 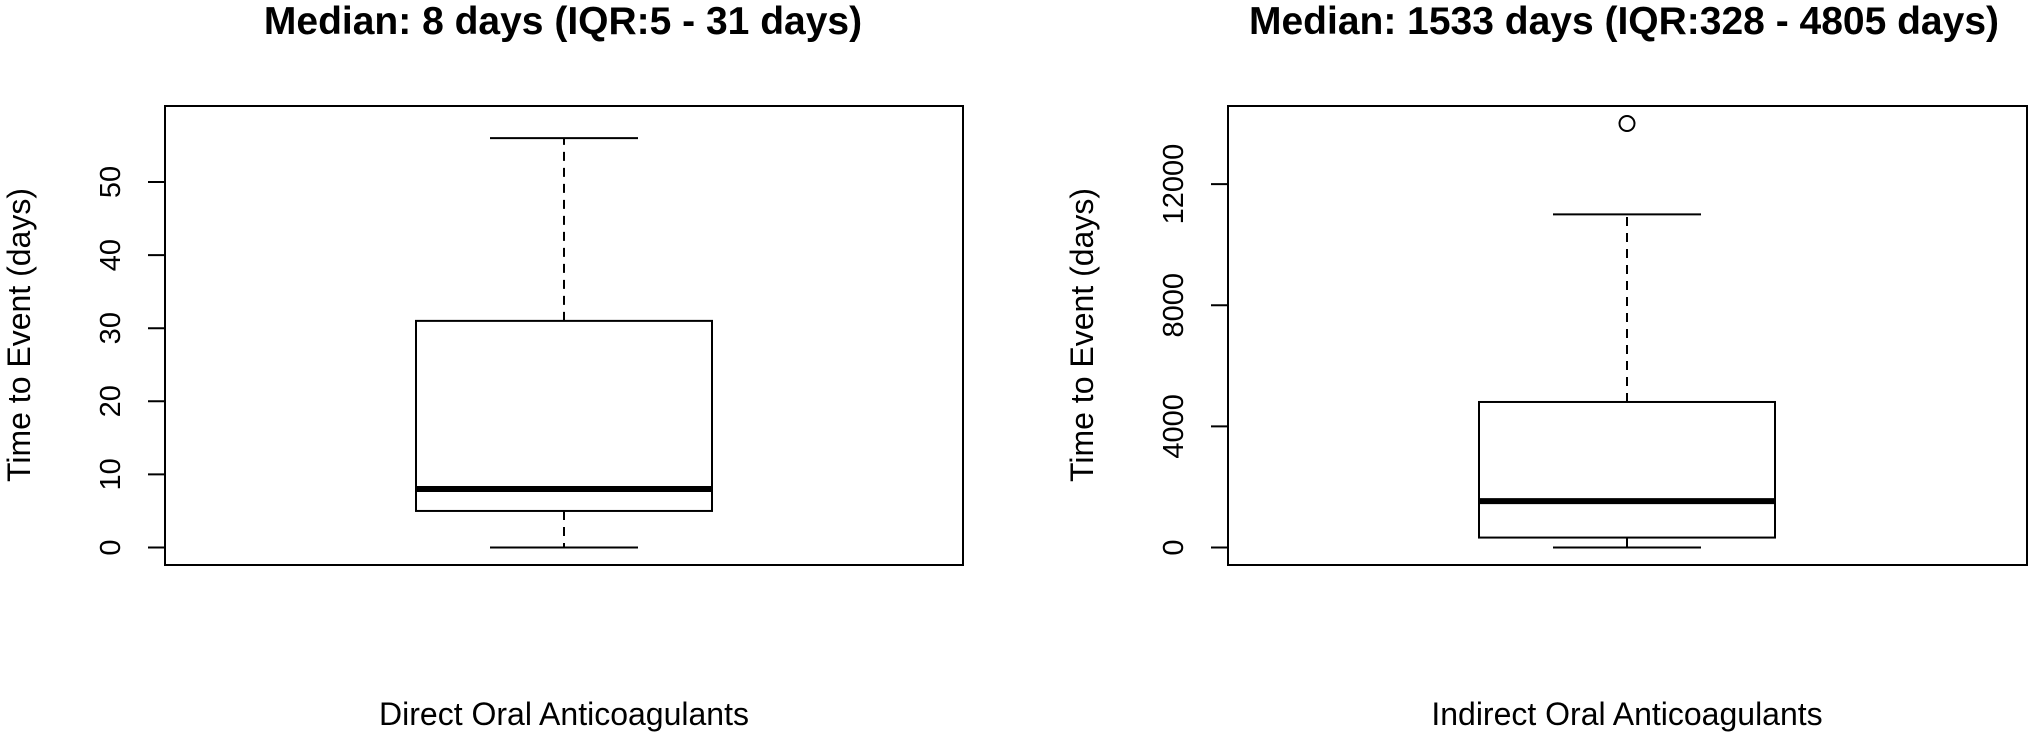 What do you see at coordinates (563, 21) in the screenshot?
I see `panel-1-title: Median: 8 days (IQR:5 - 31 days)` at bounding box center [563, 21].